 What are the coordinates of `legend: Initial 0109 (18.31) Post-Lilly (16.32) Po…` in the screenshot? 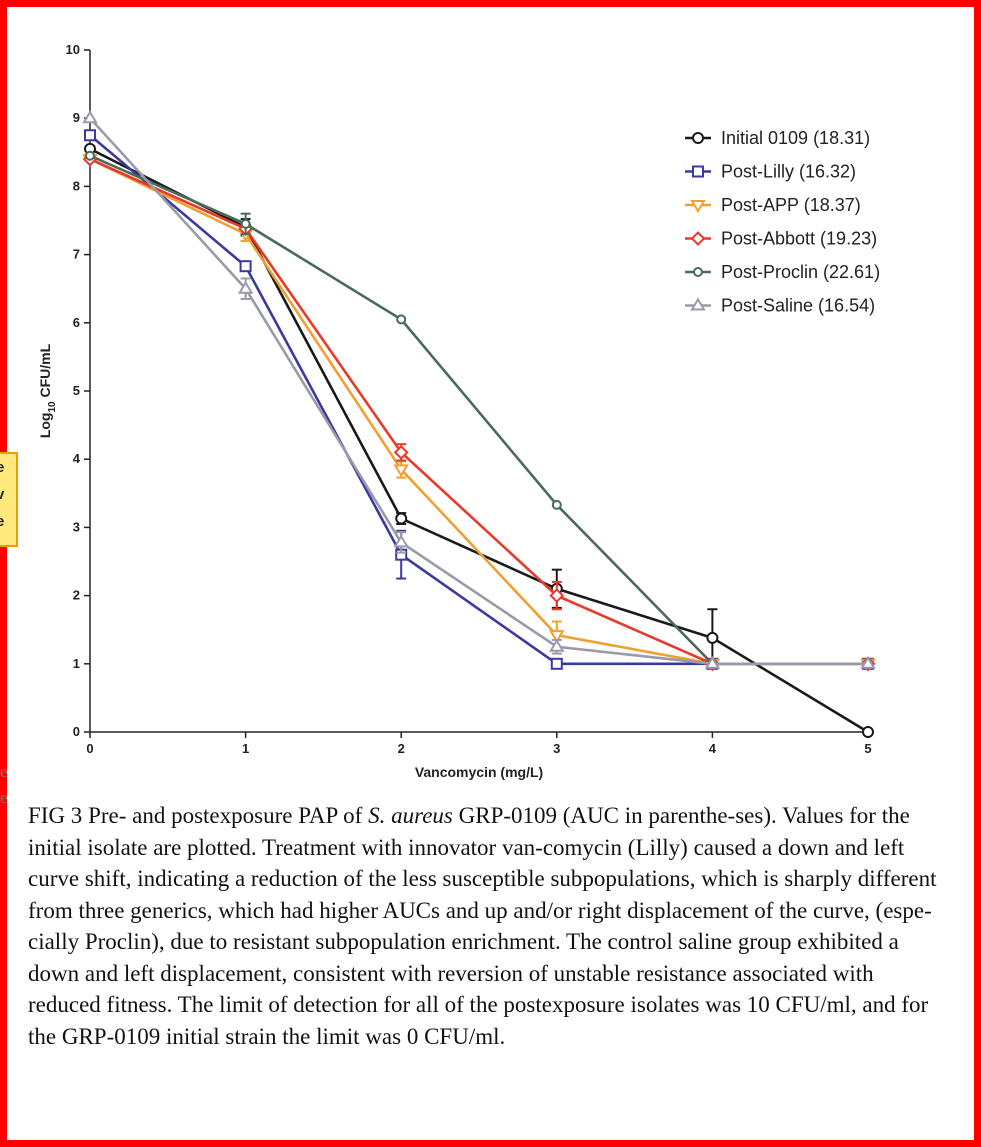 It's located at (782, 222).